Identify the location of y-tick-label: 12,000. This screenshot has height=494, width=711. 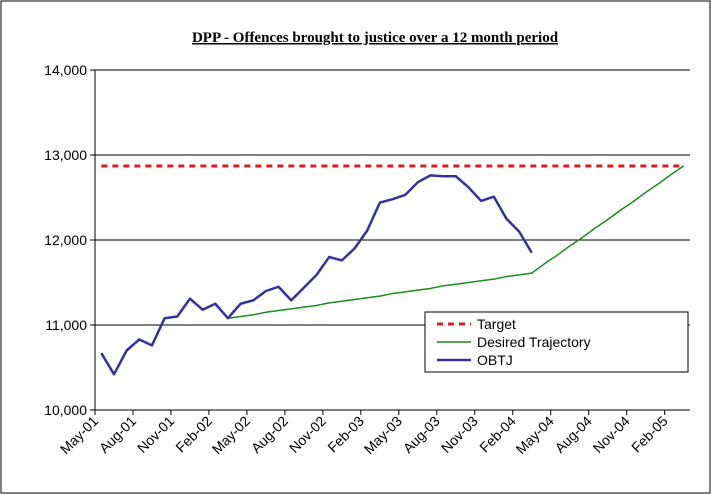
(65, 240).